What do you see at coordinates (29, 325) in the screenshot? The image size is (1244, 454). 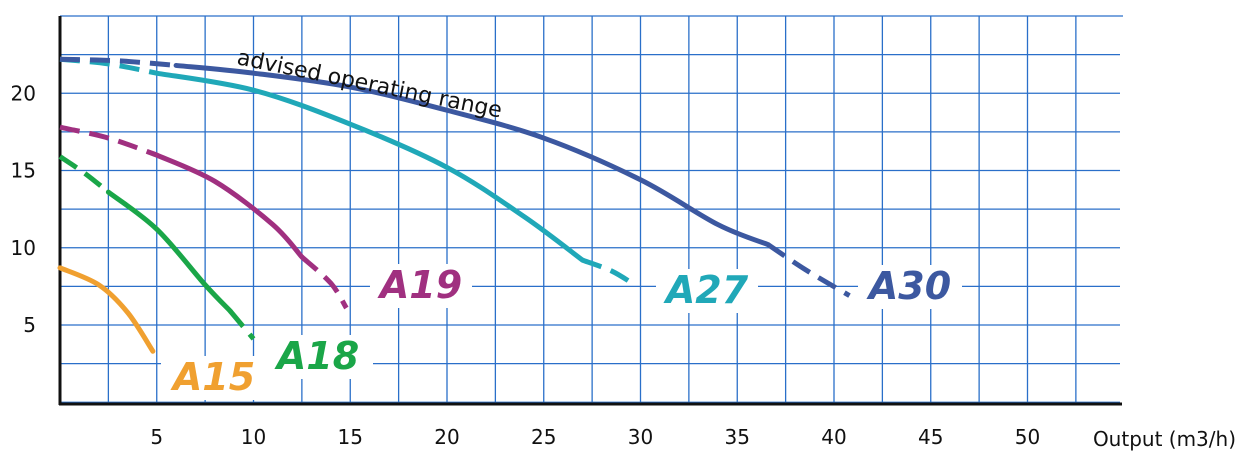 I see `y-tick-label: 5` at bounding box center [29, 325].